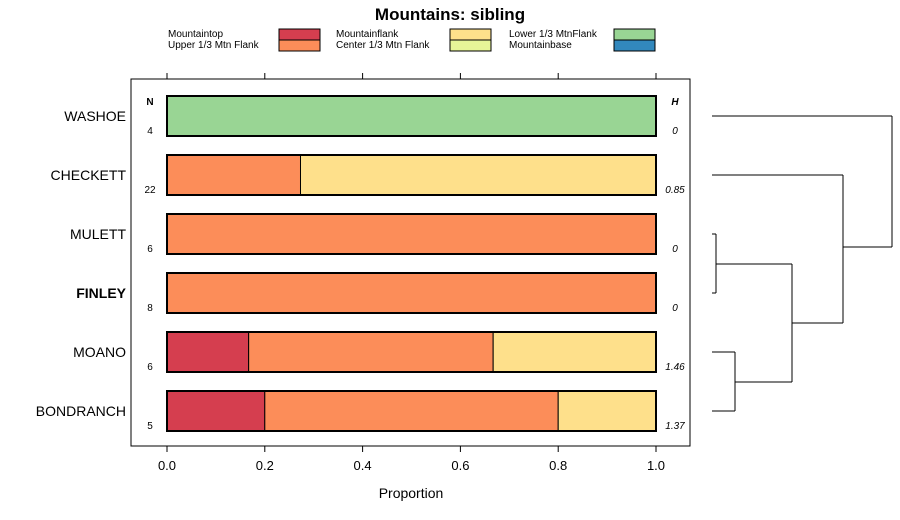 This screenshot has height=520, width=900. Describe the element at coordinates (233, 175) in the screenshot. I see `bar-segment-checkett-upper-1-3-mtn-flank` at that location.